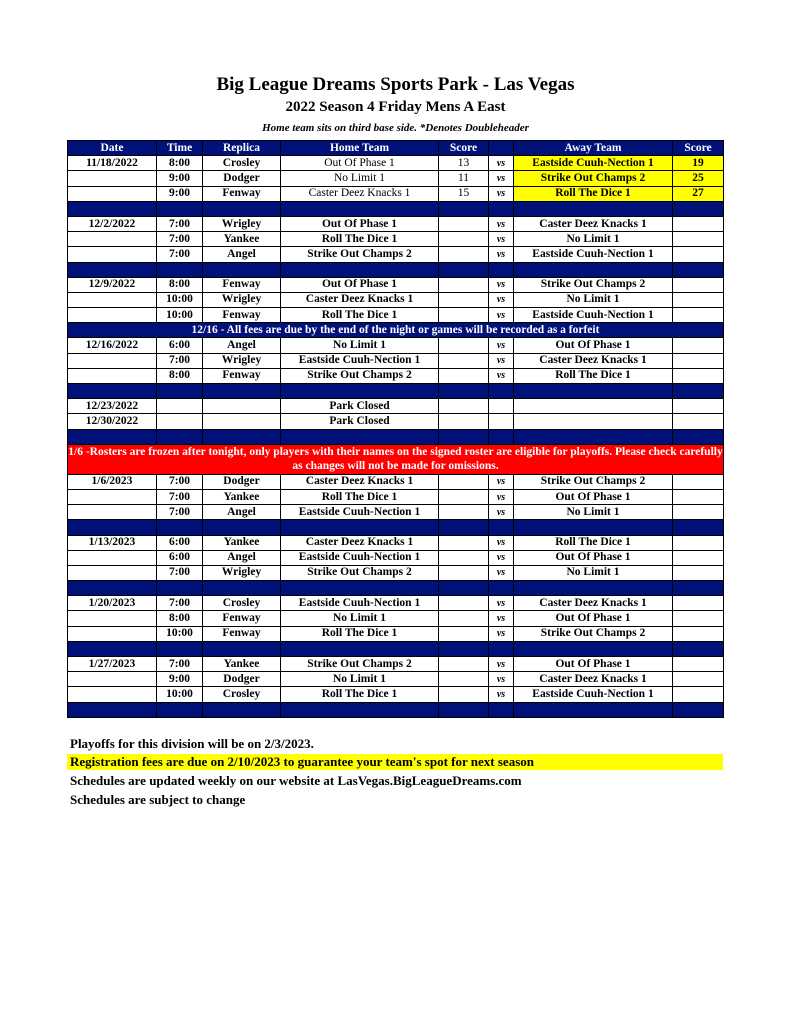 The height and width of the screenshot is (1024, 791). I want to click on cell-away-score: 27, so click(698, 193).